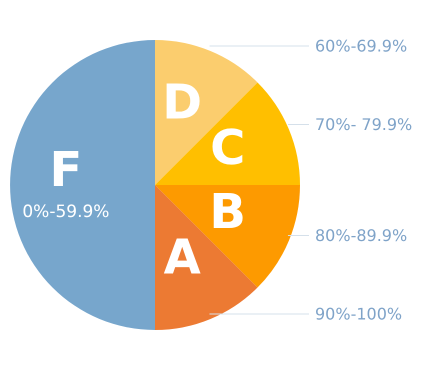  I want to click on slice-label: D, so click(182, 102).